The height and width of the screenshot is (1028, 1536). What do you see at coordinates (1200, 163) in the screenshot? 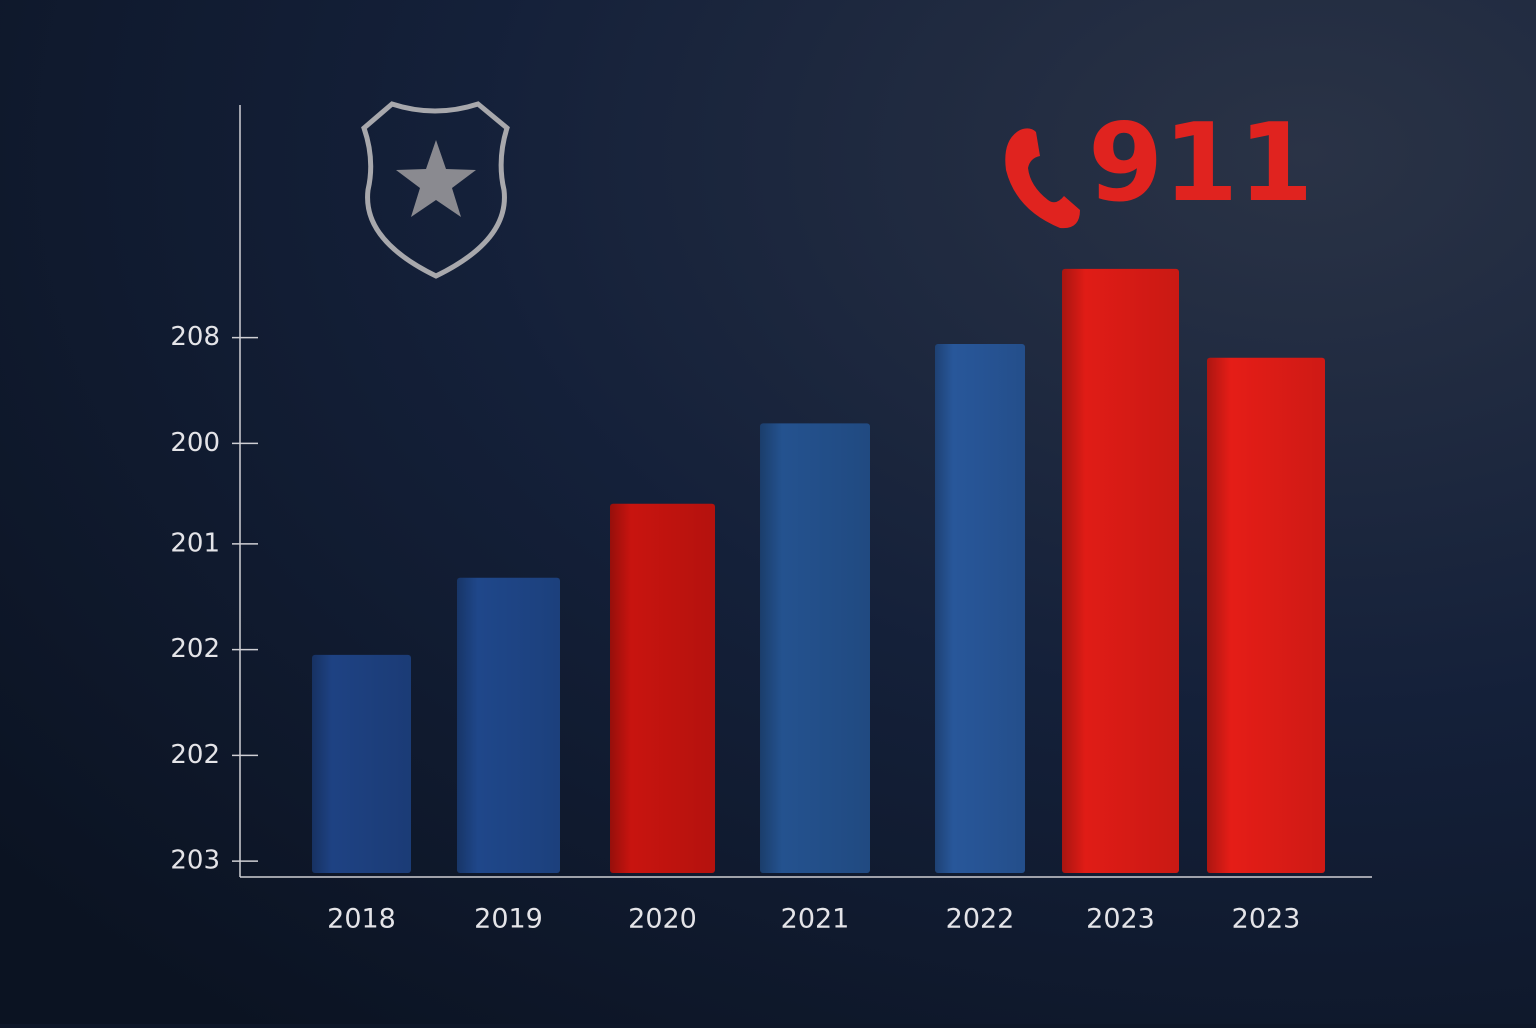
I see `annotation: 911` at bounding box center [1200, 163].